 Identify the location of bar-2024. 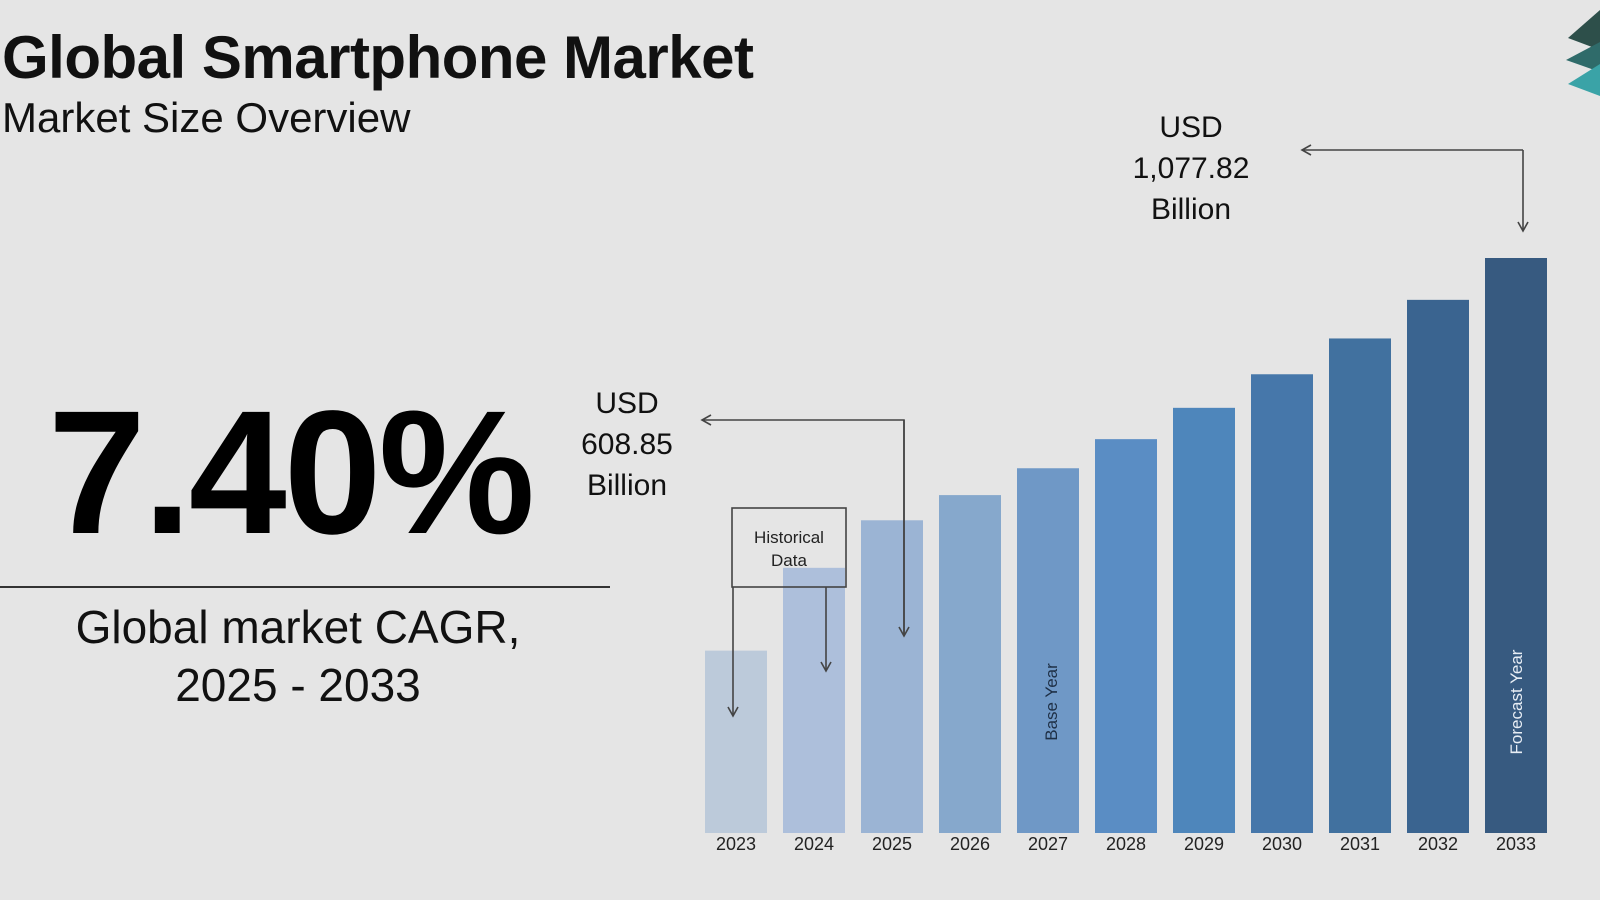
(814, 700).